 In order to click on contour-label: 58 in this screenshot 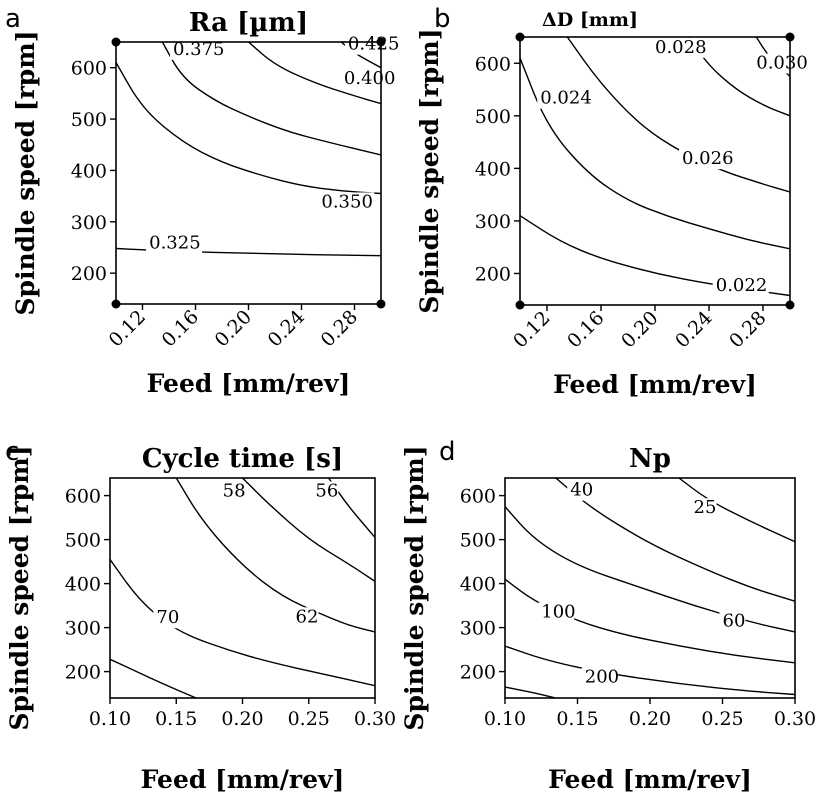, I will do `click(234, 490)`.